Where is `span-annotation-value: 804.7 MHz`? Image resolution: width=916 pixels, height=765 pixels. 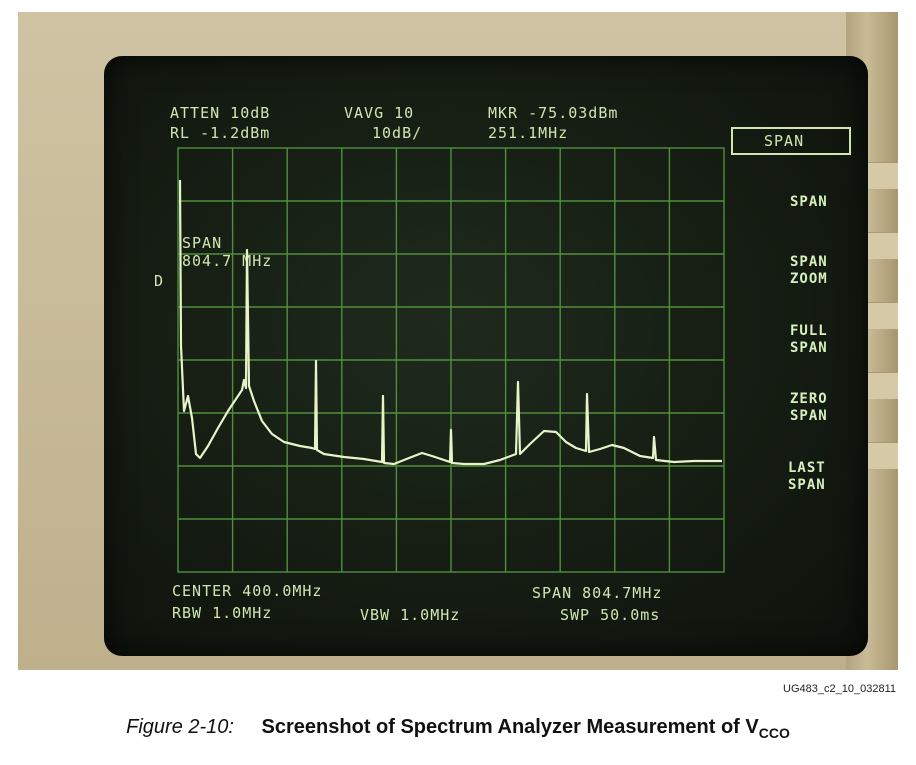 span-annotation-value: 804.7 MHz is located at coordinates (227, 261).